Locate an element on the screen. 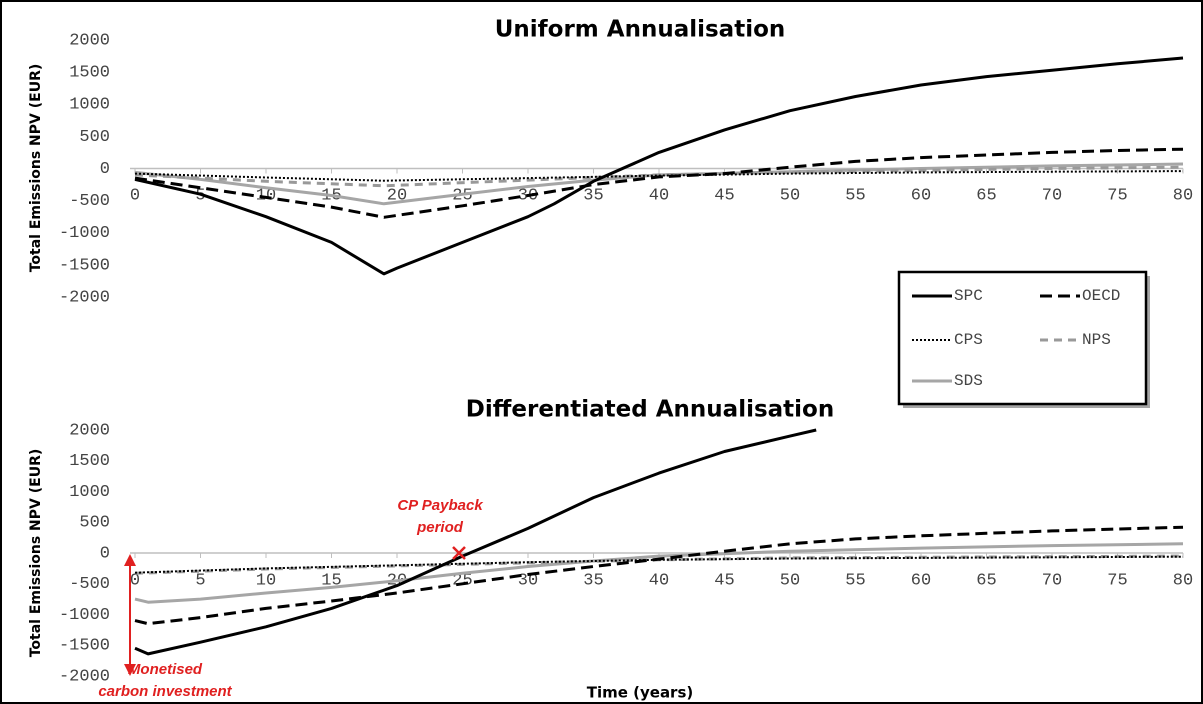  legend-label: OECD is located at coordinates (1101, 296).